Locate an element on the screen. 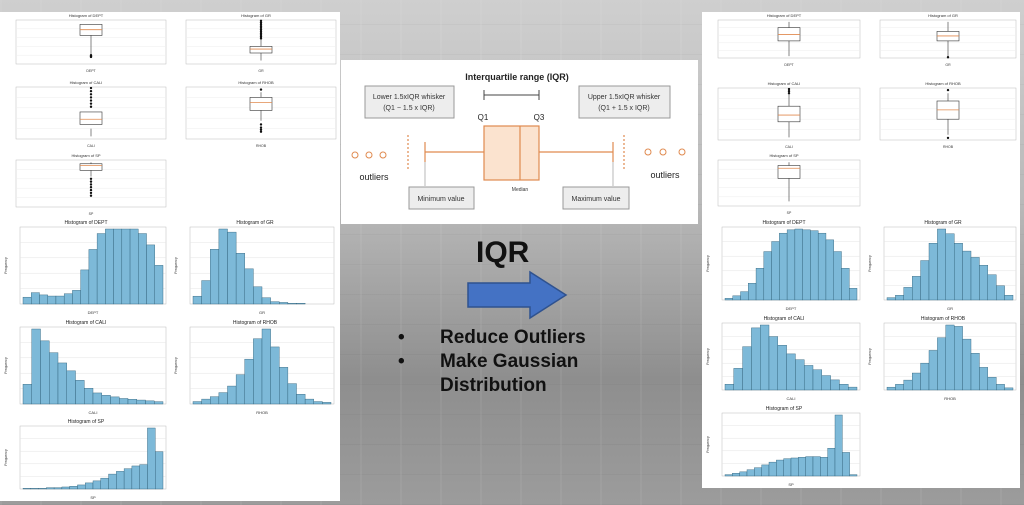 Image resolution: width=1024 pixels, height=505 pixels. boxplot-title: Histogram of GR is located at coordinates (943, 15).